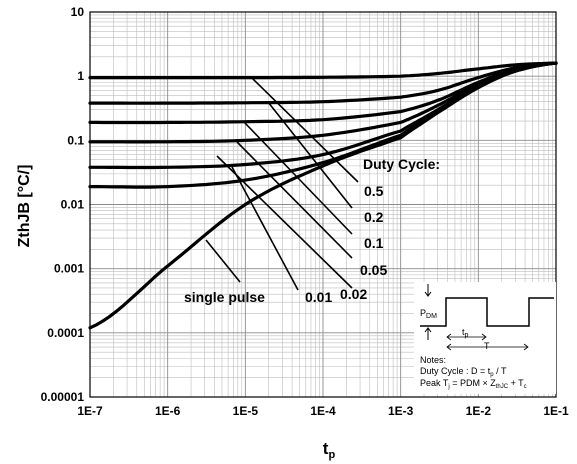  I want to click on duty-cycle-note: Duty Cycle : D = tp / T, so click(463, 372).